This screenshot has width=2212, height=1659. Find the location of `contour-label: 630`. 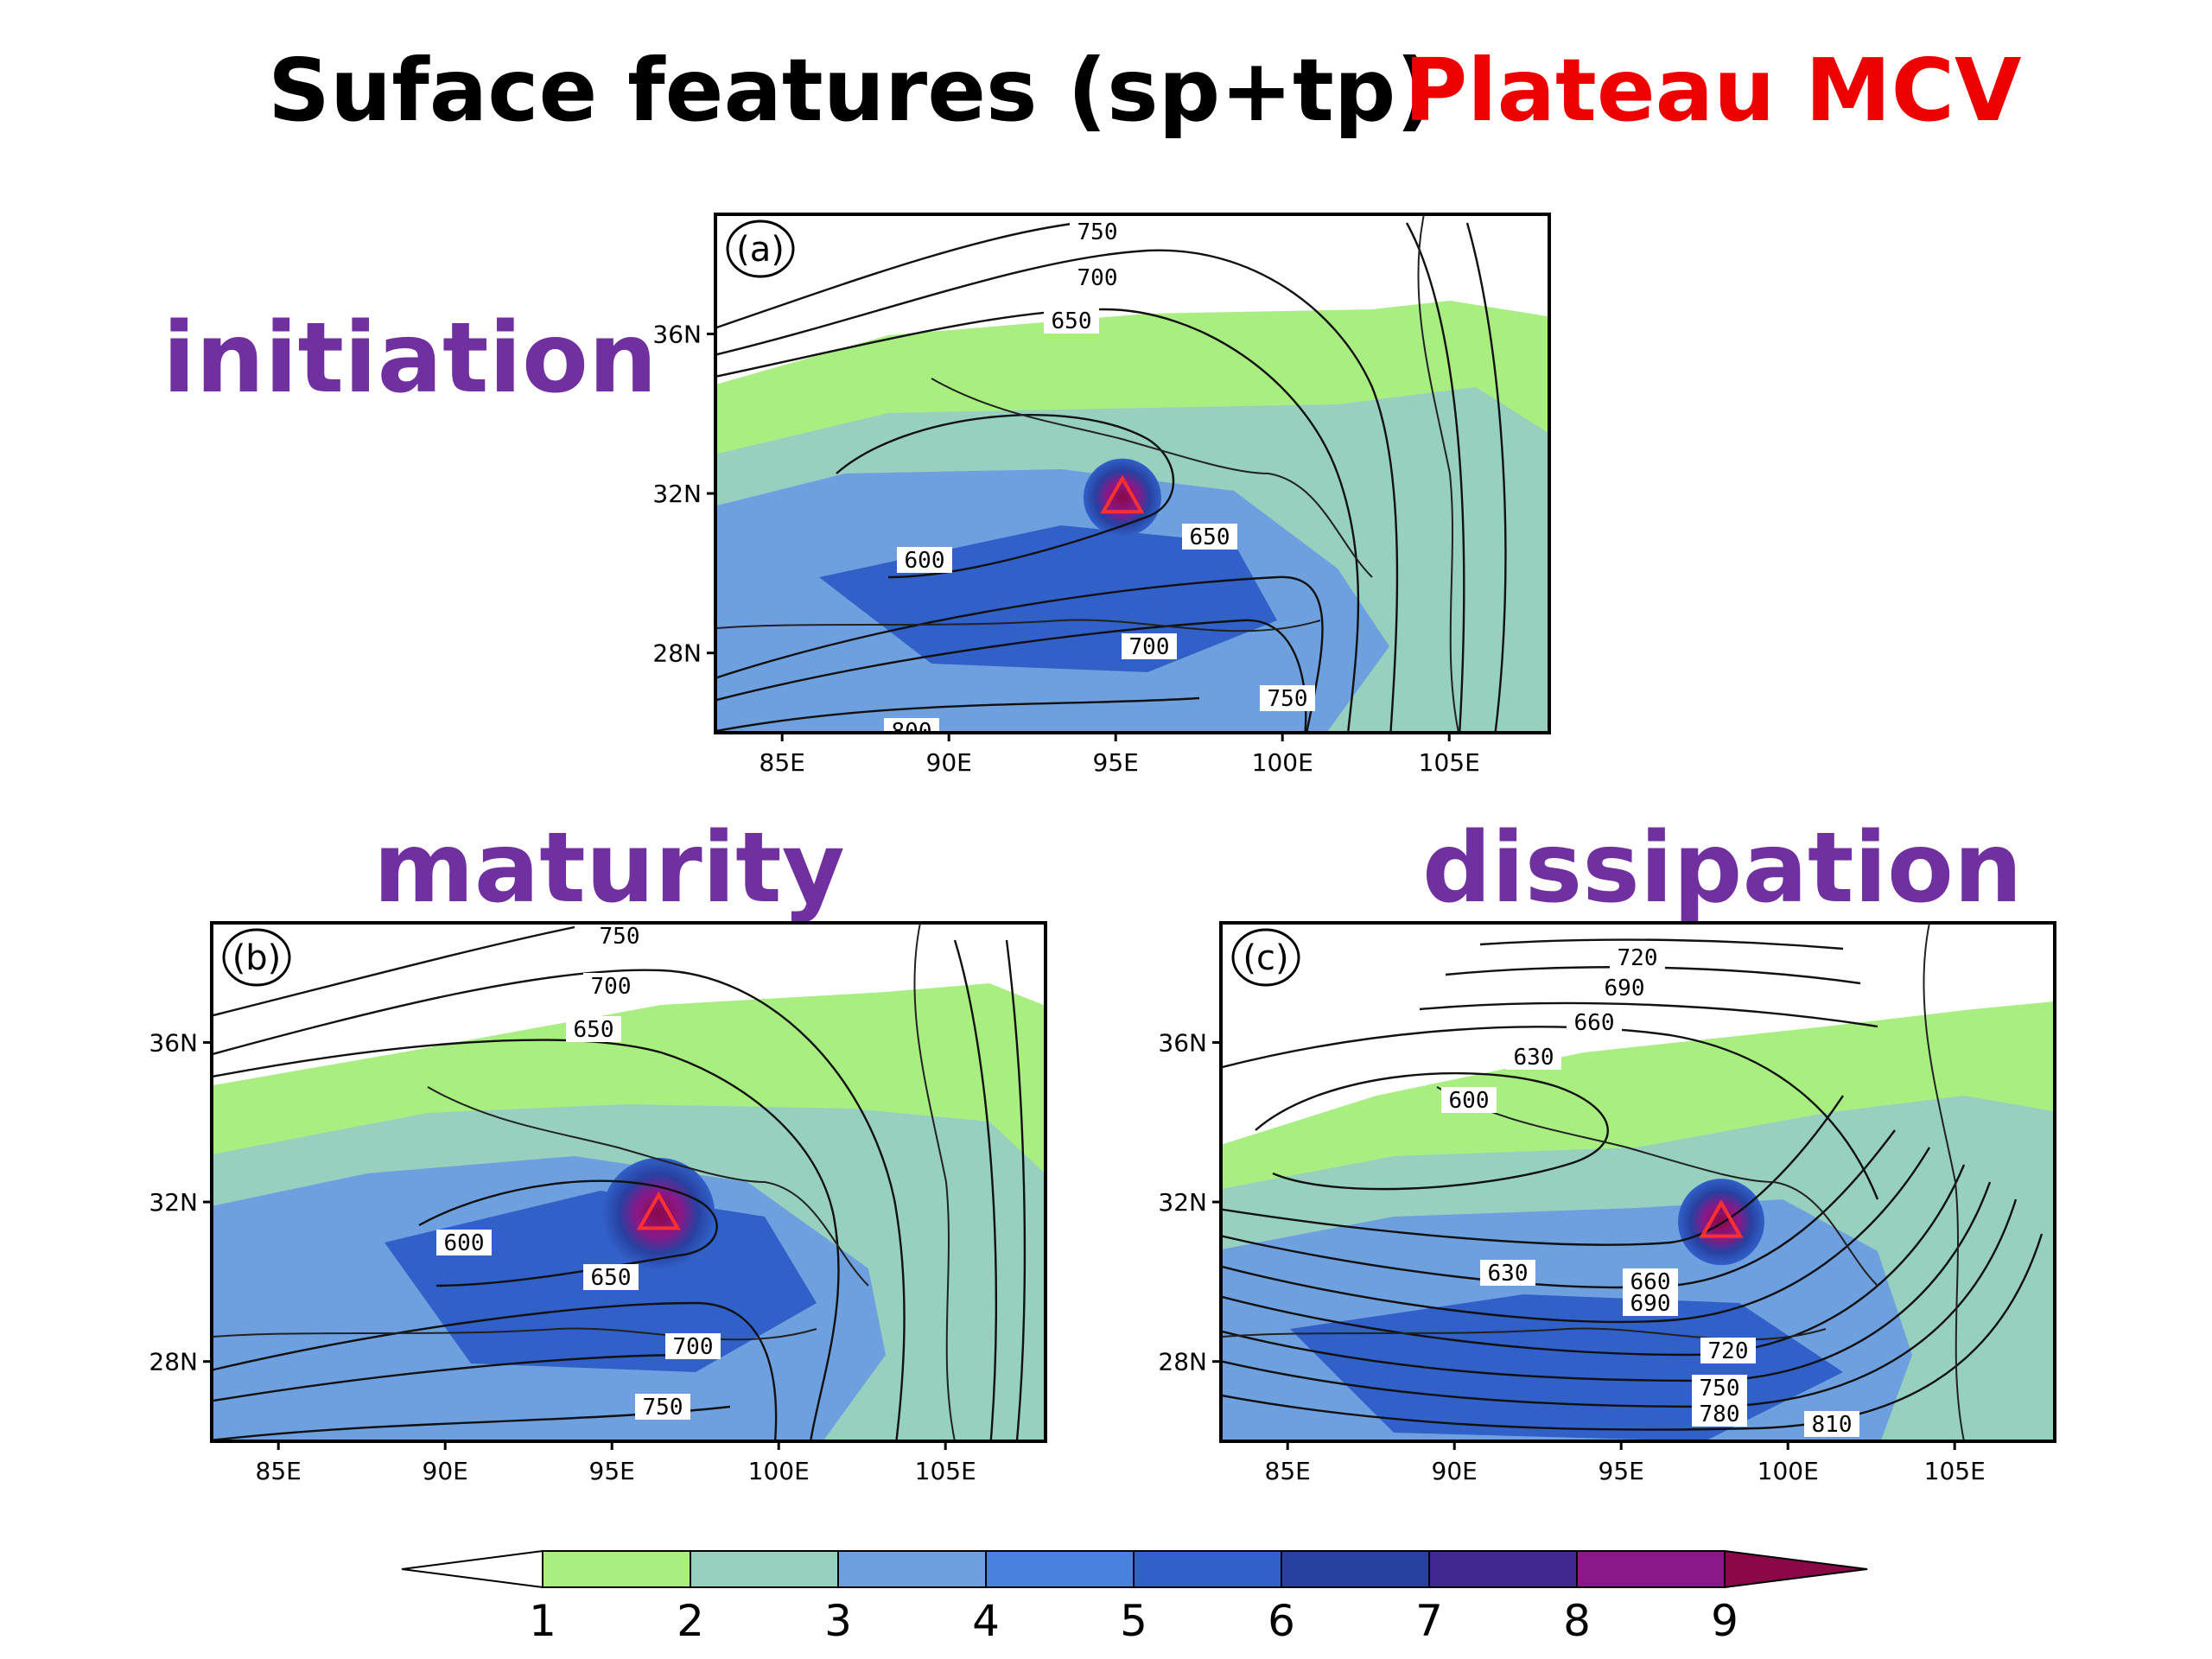

contour-label: 630 is located at coordinates (1534, 1058).